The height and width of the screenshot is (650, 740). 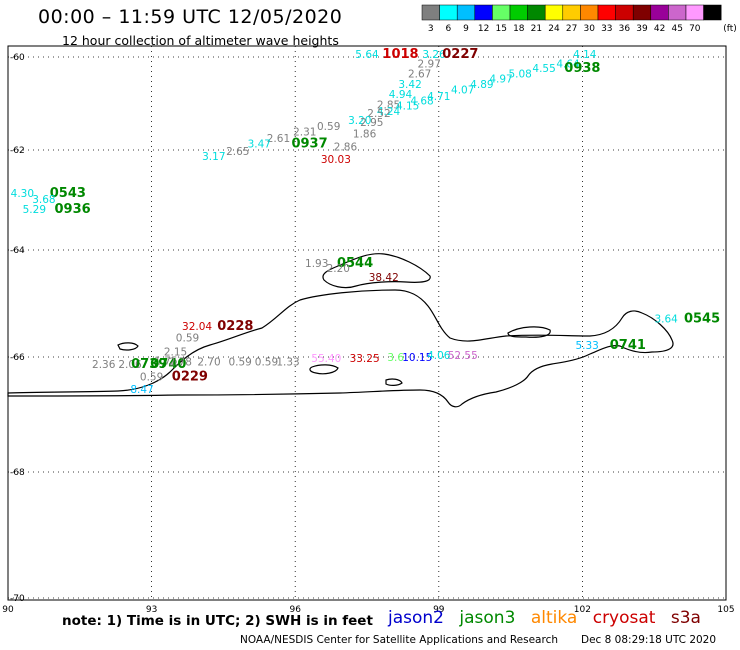 I want to click on legend-label: 30, so click(x=589, y=29).